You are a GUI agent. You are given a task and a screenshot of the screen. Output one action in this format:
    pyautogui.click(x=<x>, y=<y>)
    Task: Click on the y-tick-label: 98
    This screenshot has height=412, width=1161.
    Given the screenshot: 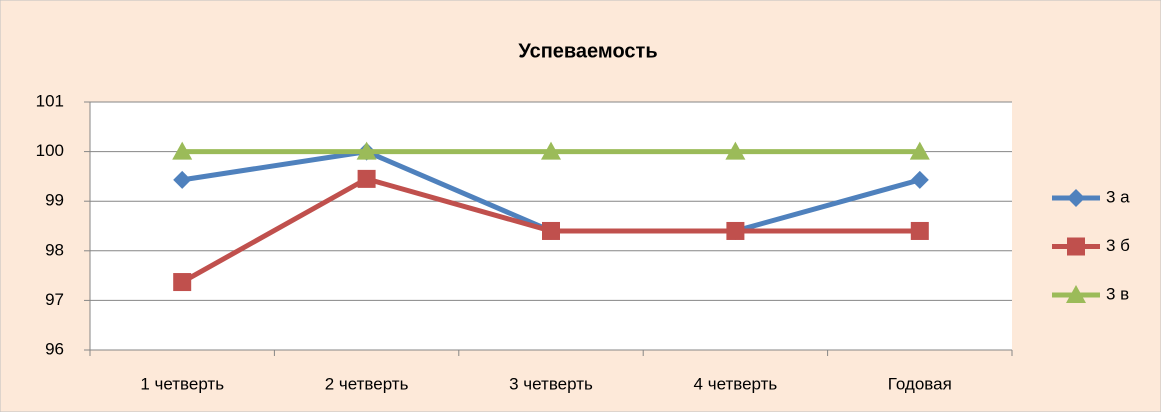 What is the action you would take?
    pyautogui.click(x=54, y=249)
    